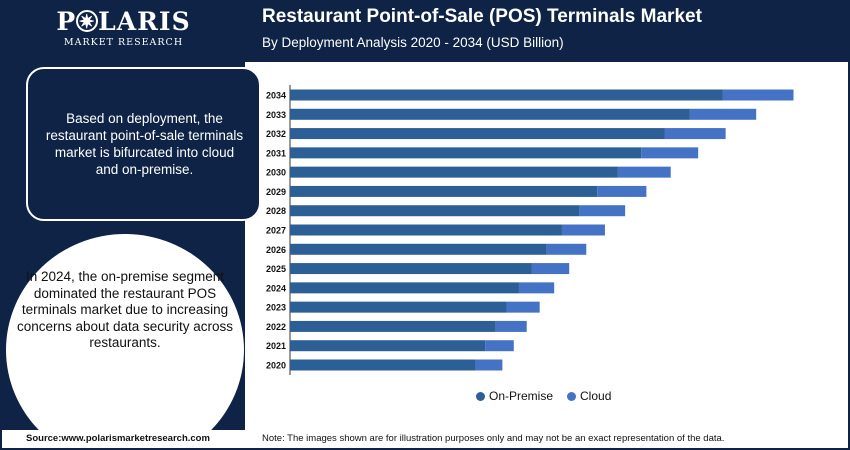 The width and height of the screenshot is (850, 450). I want to click on logo: PLARIS MARKET RESEARCH, so click(123, 29).